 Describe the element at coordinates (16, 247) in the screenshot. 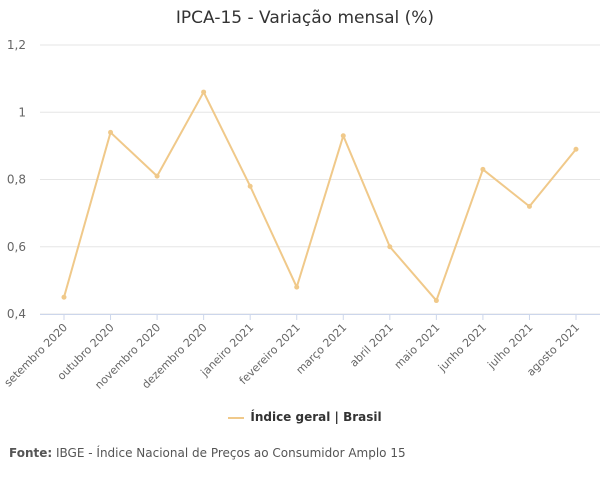

I see `y-tick-label: 0,6` at that location.